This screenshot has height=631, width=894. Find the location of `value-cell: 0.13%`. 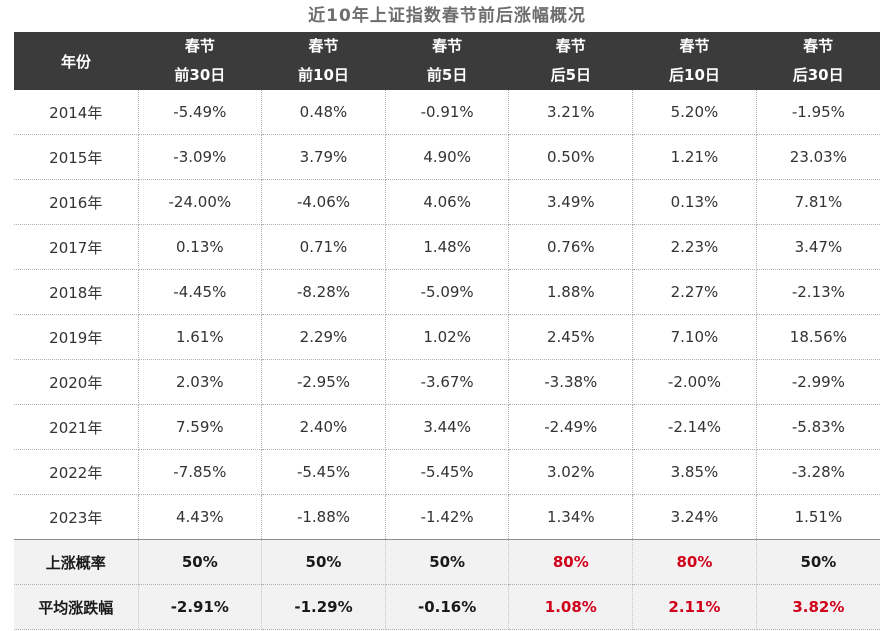

value-cell: 0.13% is located at coordinates (694, 202).